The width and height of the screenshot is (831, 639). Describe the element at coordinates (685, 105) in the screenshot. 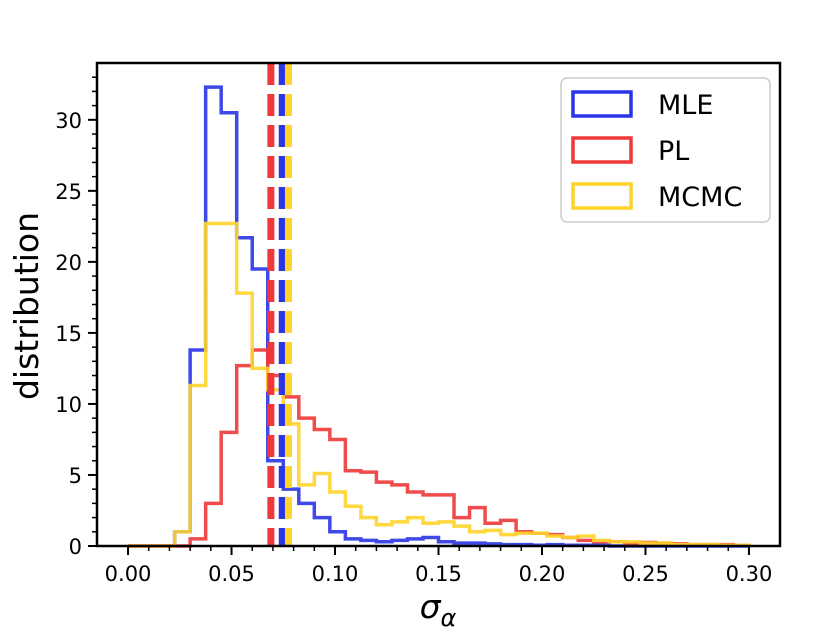

I see `legend-label-mle: MLE` at that location.